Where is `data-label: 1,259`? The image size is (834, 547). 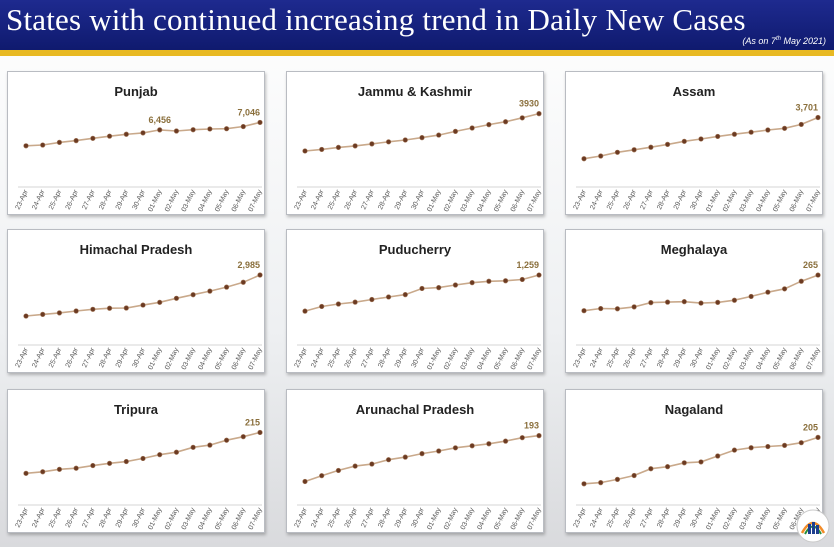 data-label: 1,259 is located at coordinates (527, 265).